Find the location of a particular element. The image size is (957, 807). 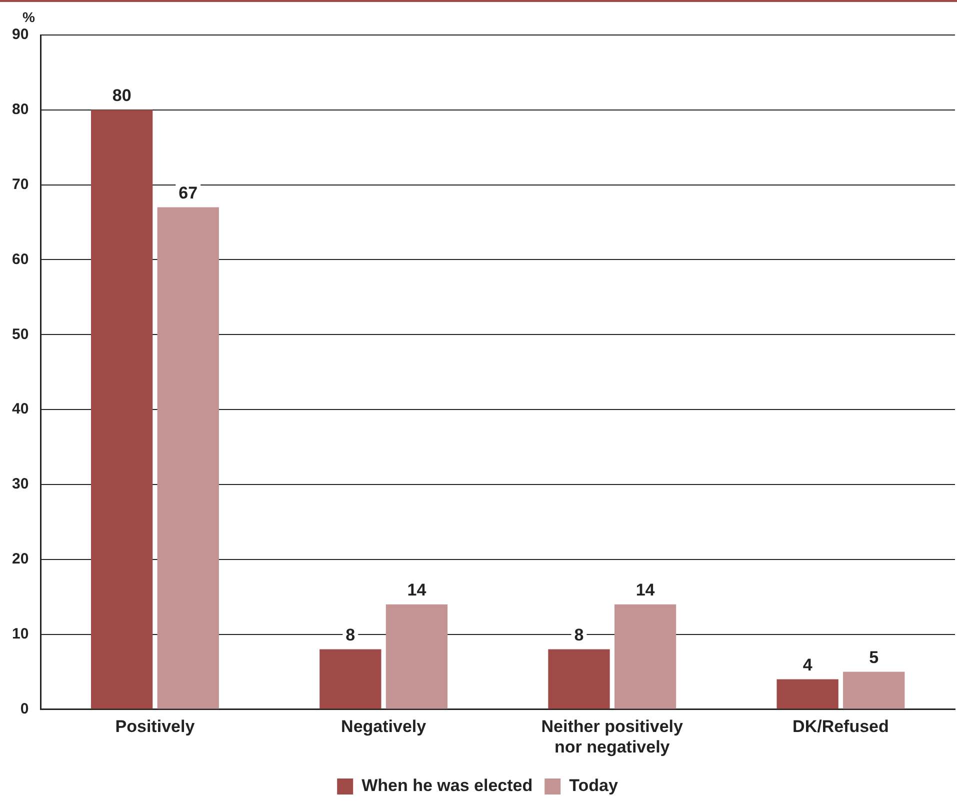

y-tick-label: 0 is located at coordinates (24, 709).